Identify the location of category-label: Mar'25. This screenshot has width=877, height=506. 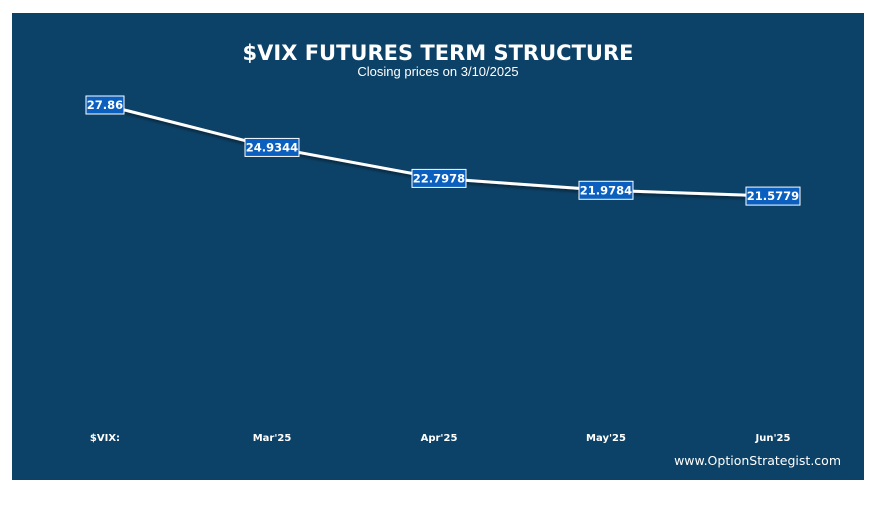
(272, 438).